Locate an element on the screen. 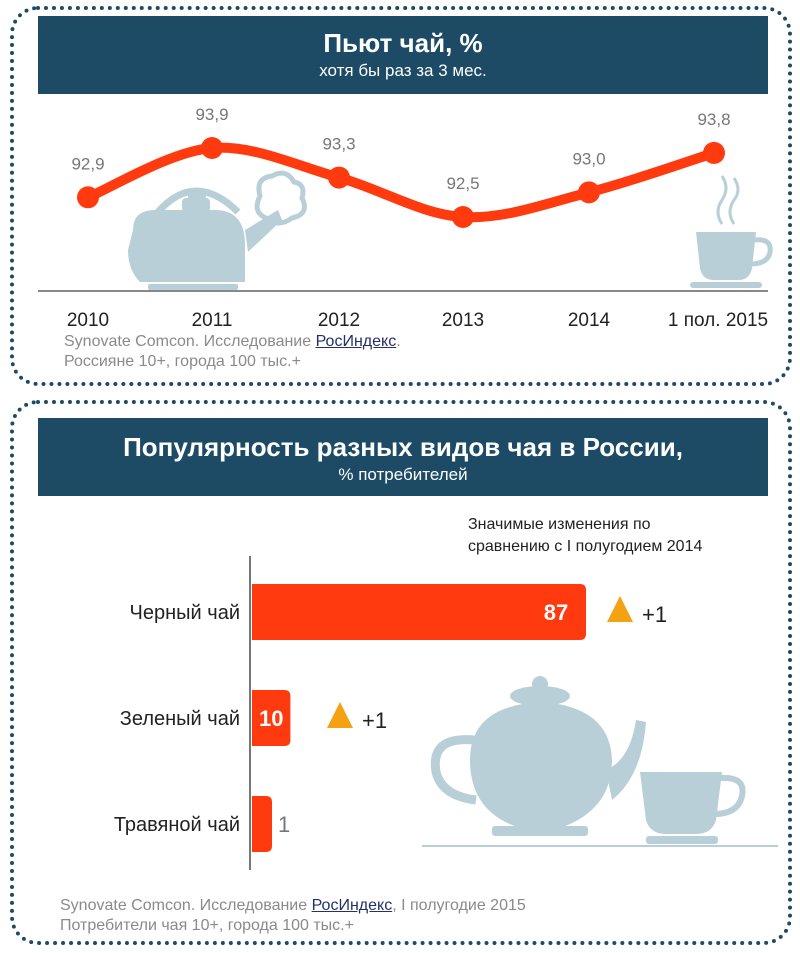 The image size is (800, 953). bottom-source-link: РосИндекс is located at coordinates (352, 905).